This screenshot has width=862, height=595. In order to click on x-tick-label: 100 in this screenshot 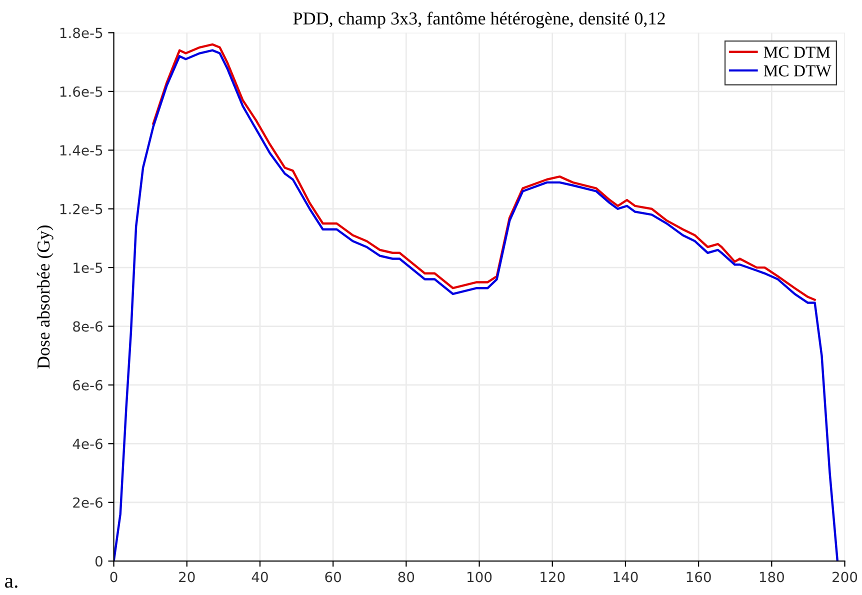, I will do `click(480, 577)`.